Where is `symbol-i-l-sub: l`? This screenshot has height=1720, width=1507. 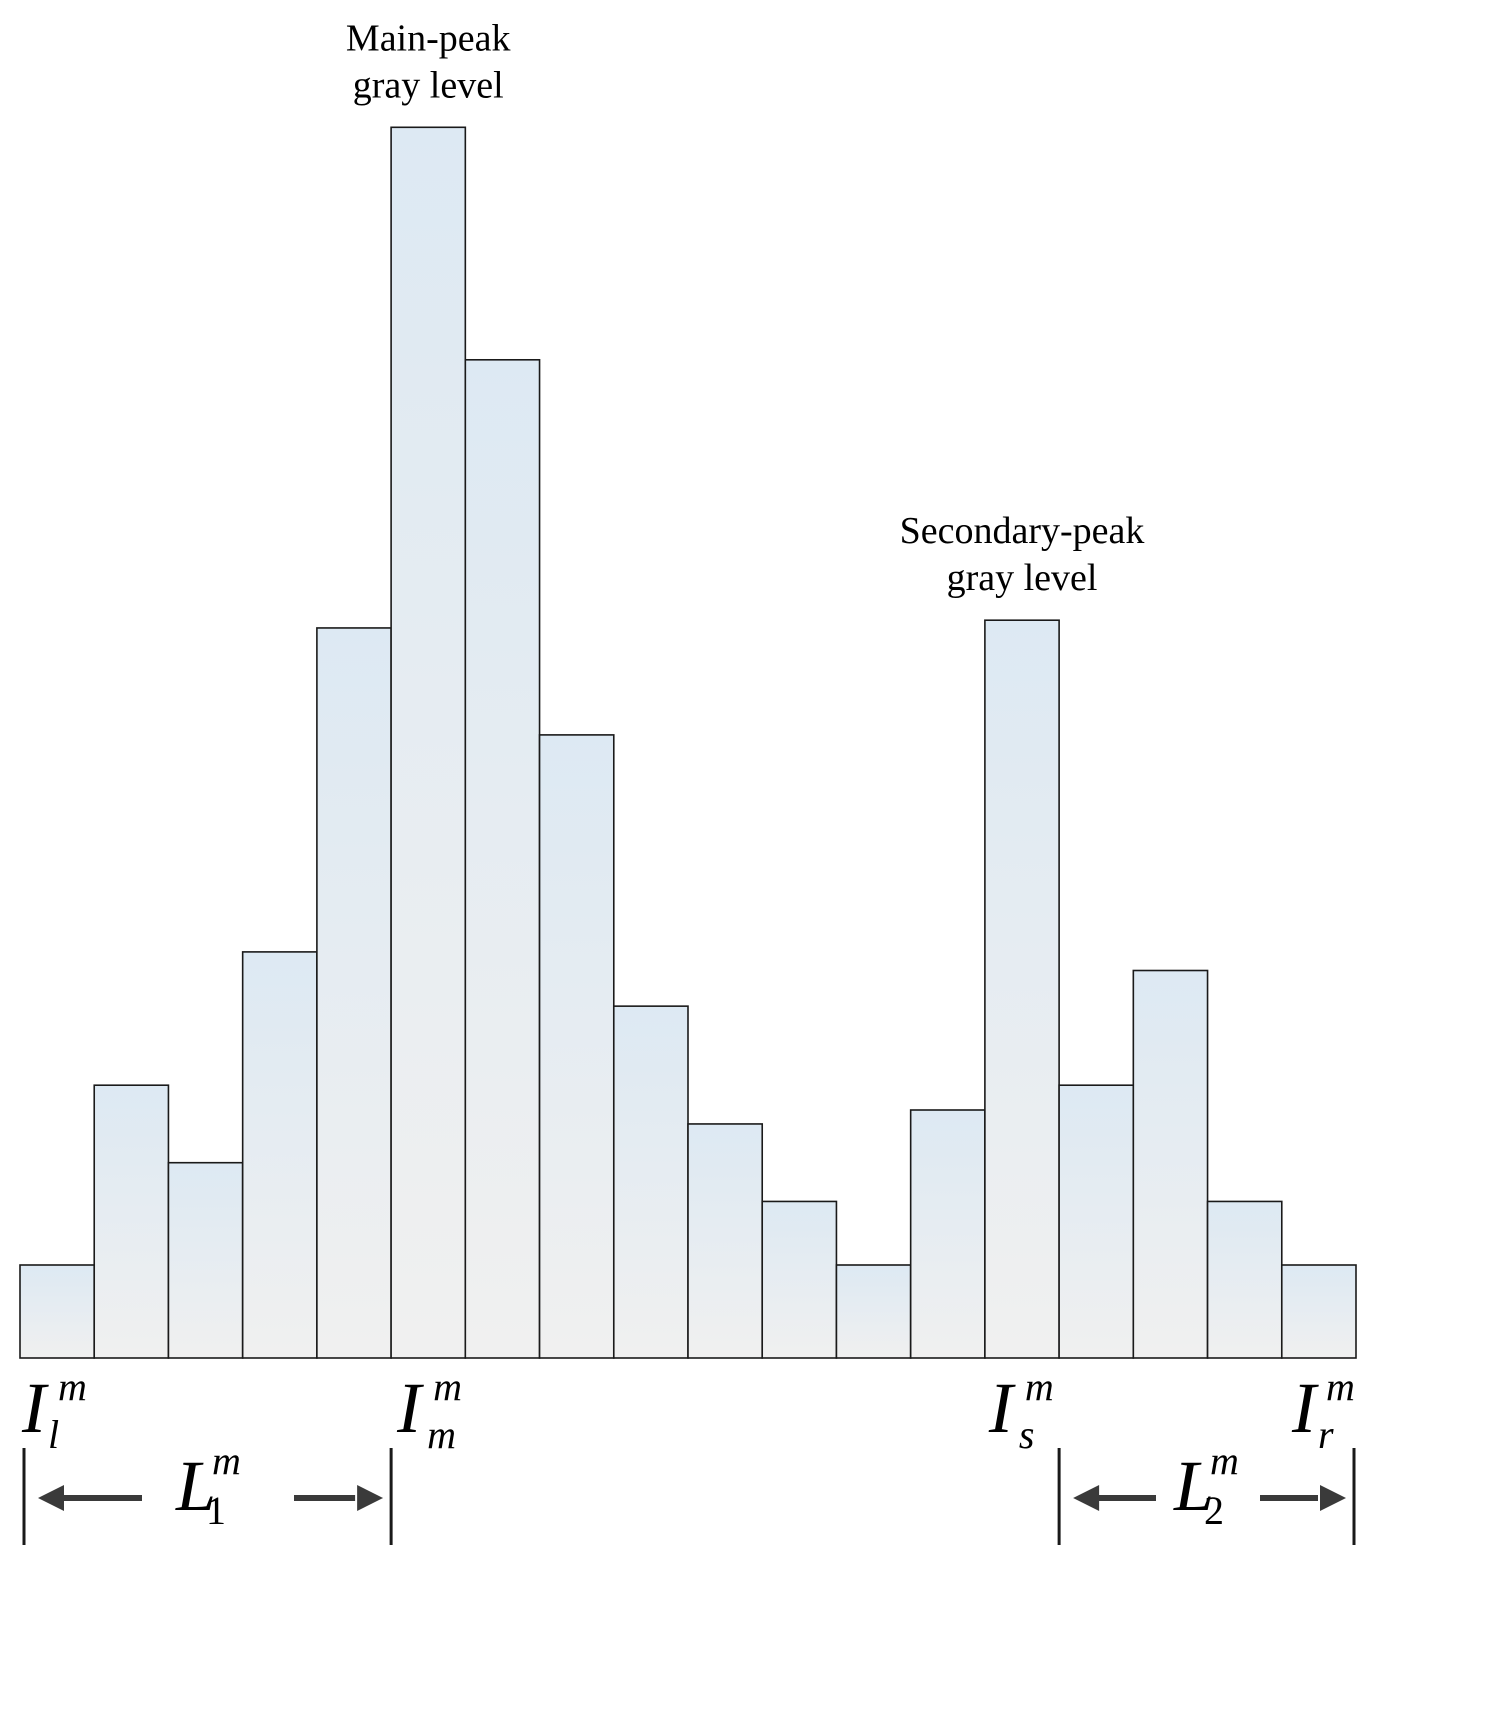 symbol-i-l-sub: l is located at coordinates (53, 1434).